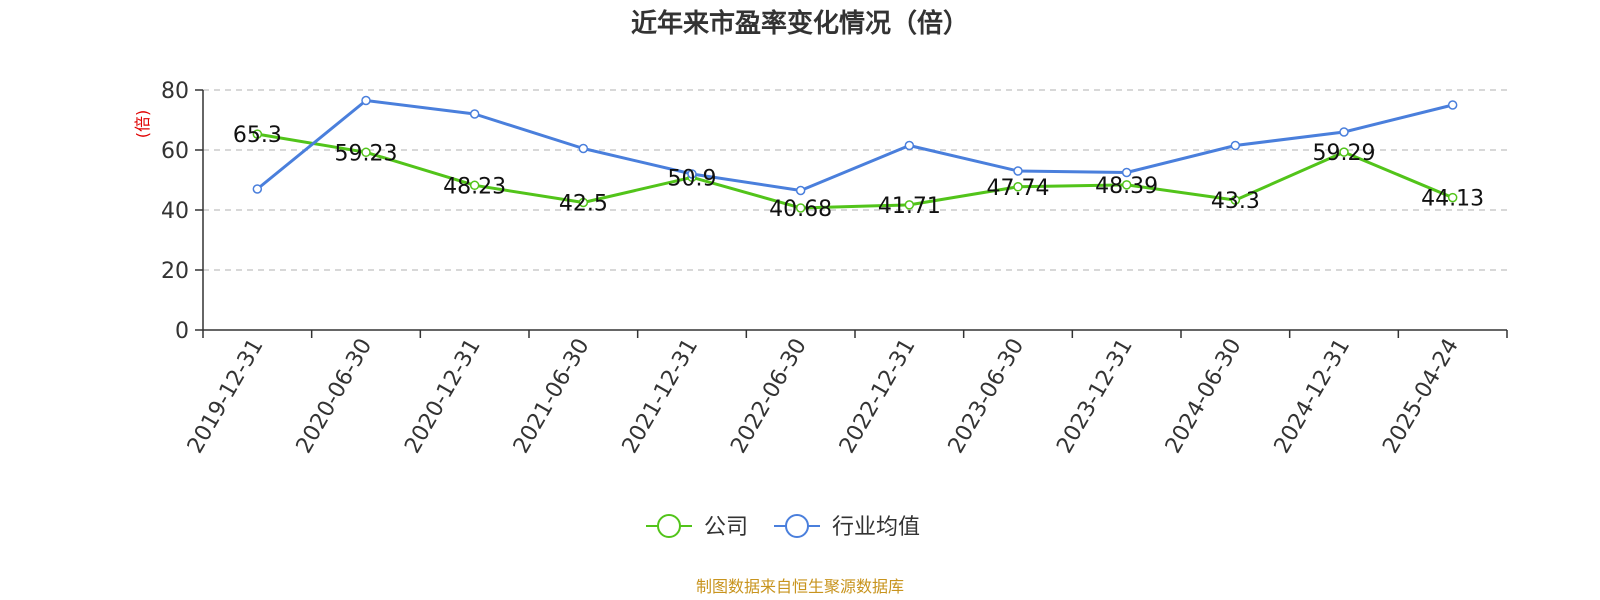 The image size is (1600, 600). What do you see at coordinates (769, 396) in the screenshot?
I see `x-tick-label: 2022-06-30` at bounding box center [769, 396].